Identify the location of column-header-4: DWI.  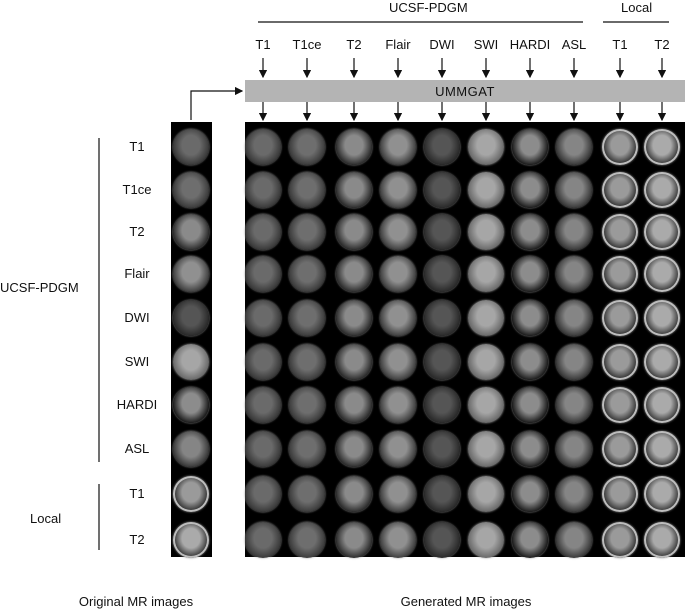
(442, 44).